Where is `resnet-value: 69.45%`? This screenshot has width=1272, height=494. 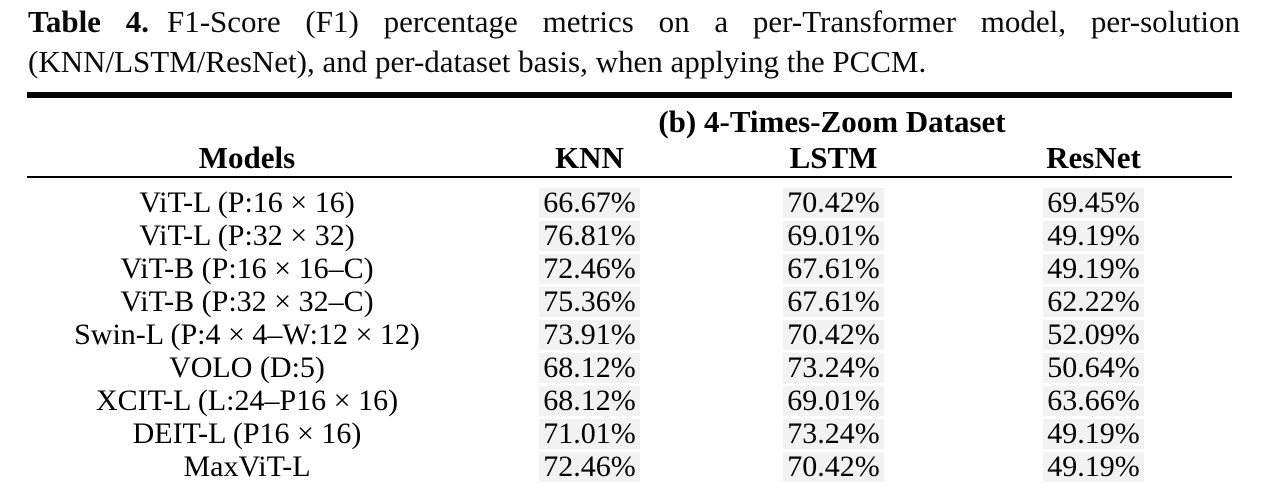 resnet-value: 69.45% is located at coordinates (1093, 203).